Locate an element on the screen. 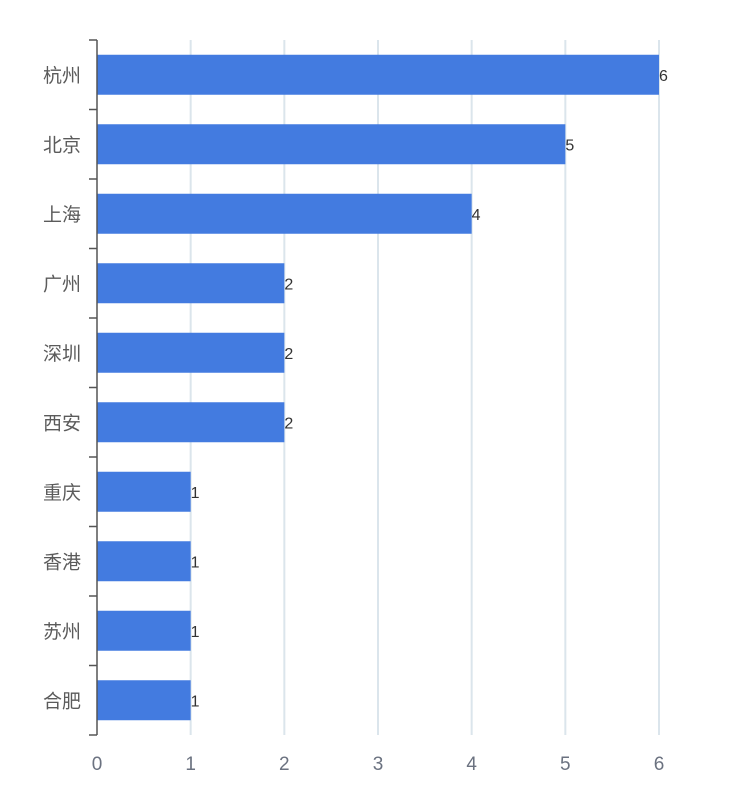  axes is located at coordinates (93, 387).